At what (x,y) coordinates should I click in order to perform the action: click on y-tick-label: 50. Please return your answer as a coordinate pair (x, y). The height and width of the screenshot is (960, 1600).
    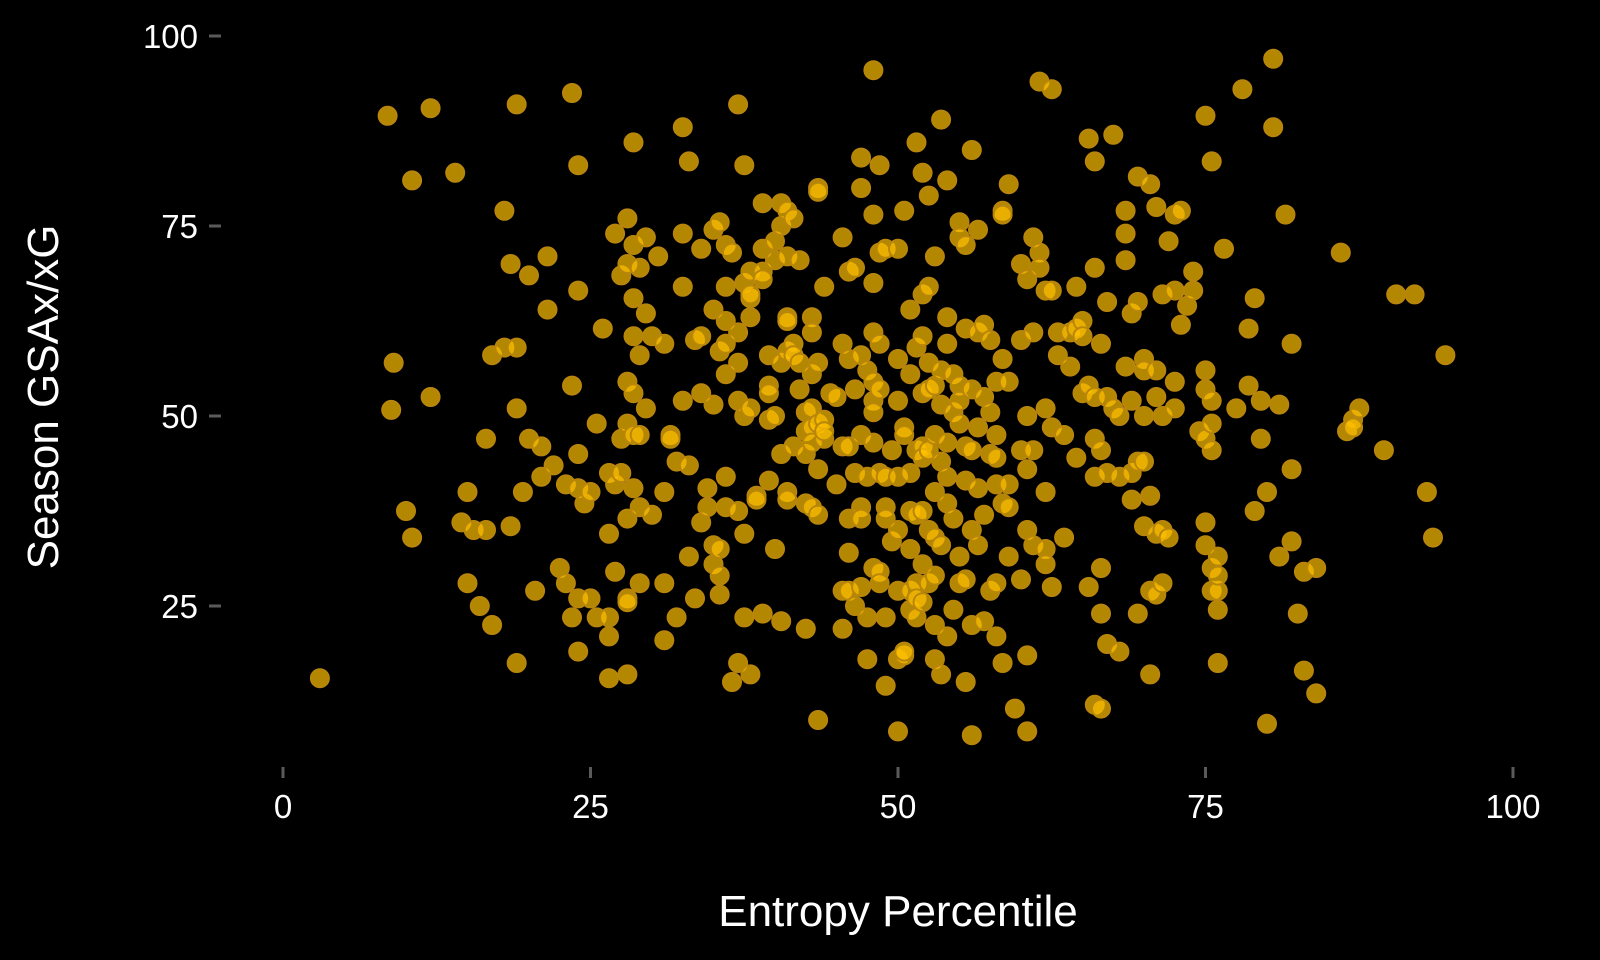
    Looking at the image, I should click on (179, 416).